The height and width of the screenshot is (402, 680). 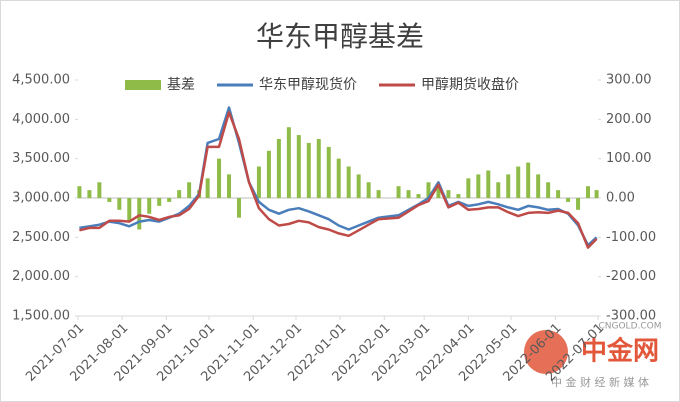 What do you see at coordinates (308, 84) in the screenshot?
I see `legend-label: 华东甲醇现货价` at bounding box center [308, 84].